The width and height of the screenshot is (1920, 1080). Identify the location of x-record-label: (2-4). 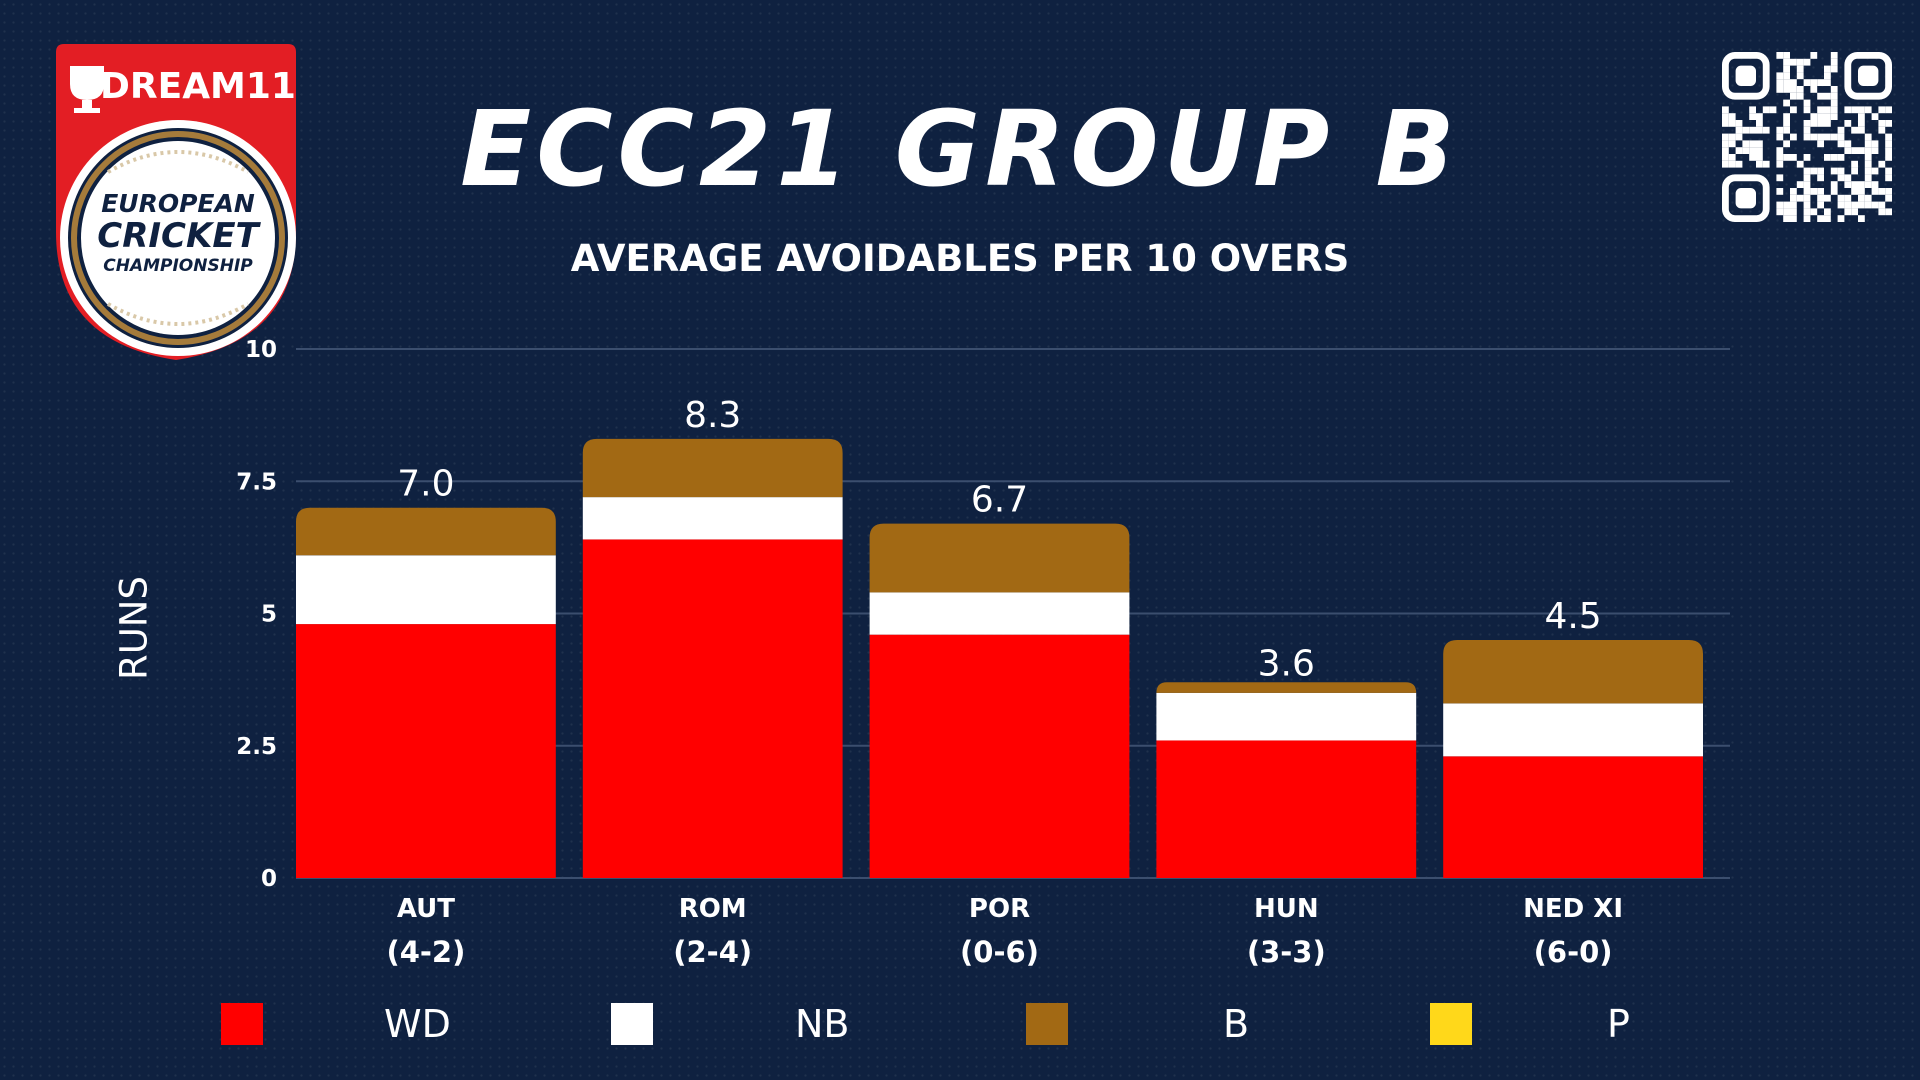
(712, 952).